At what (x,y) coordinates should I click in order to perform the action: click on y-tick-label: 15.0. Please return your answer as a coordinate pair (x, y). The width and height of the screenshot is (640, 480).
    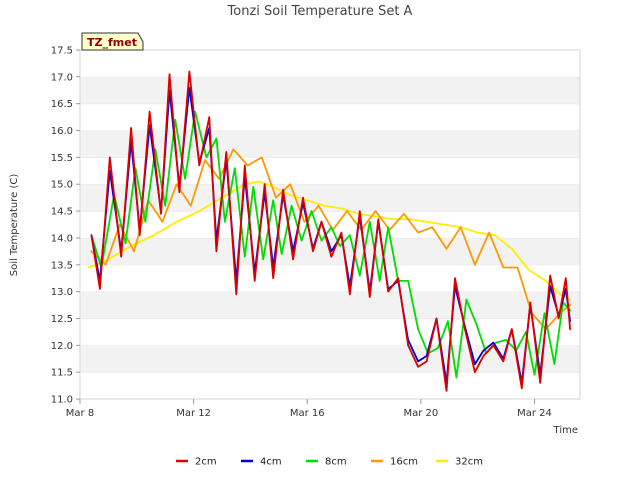
    Looking at the image, I should click on (62, 185).